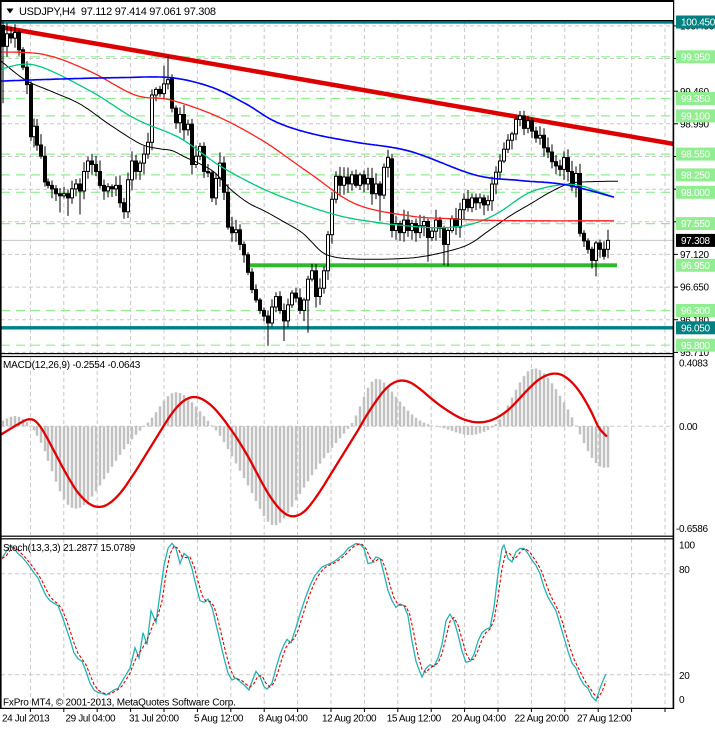 This screenshot has width=715, height=730. What do you see at coordinates (695, 353) in the screenshot?
I see `svg-text: 95.710` at bounding box center [695, 353].